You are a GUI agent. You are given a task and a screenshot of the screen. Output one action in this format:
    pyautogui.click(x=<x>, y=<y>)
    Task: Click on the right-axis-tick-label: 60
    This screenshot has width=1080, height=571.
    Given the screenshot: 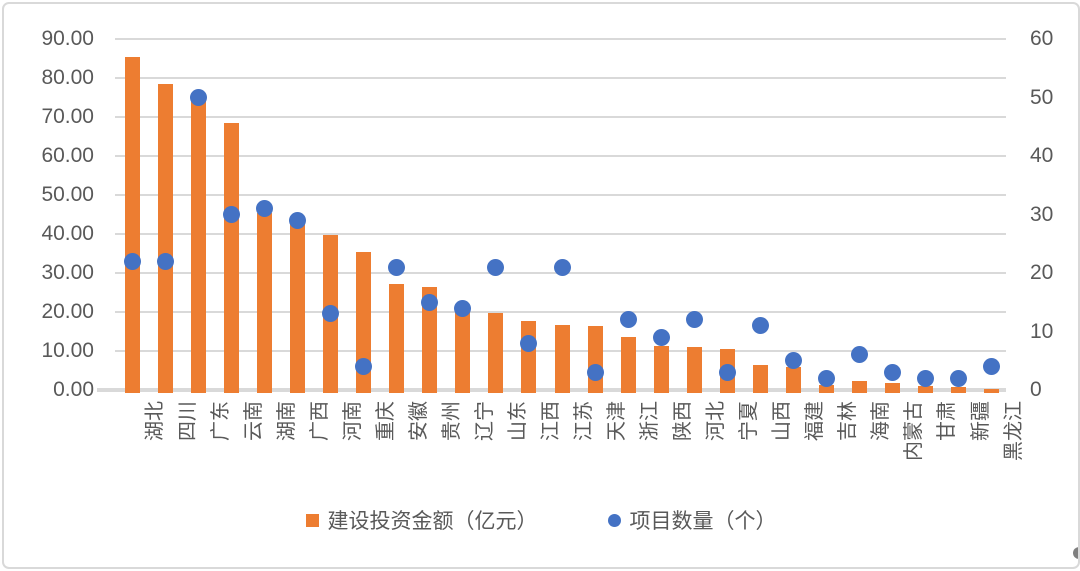 What is the action you would take?
    pyautogui.click(x=1042, y=38)
    